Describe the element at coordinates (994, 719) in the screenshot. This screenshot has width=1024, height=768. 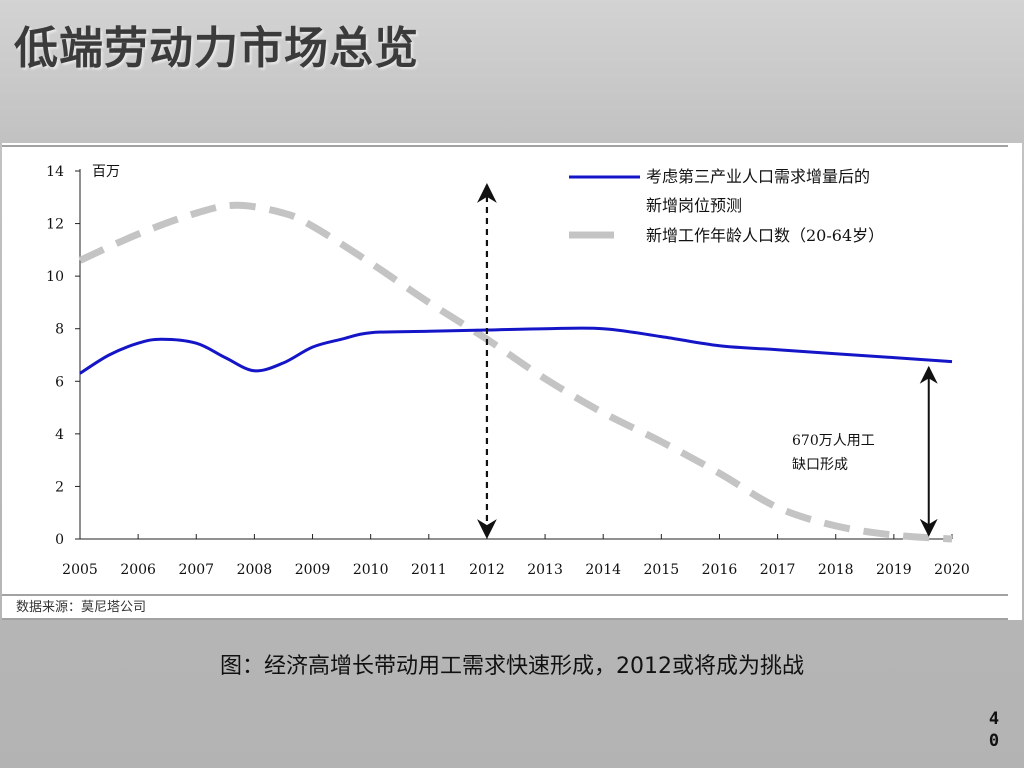
I see `page-number-digit: 4` at that location.